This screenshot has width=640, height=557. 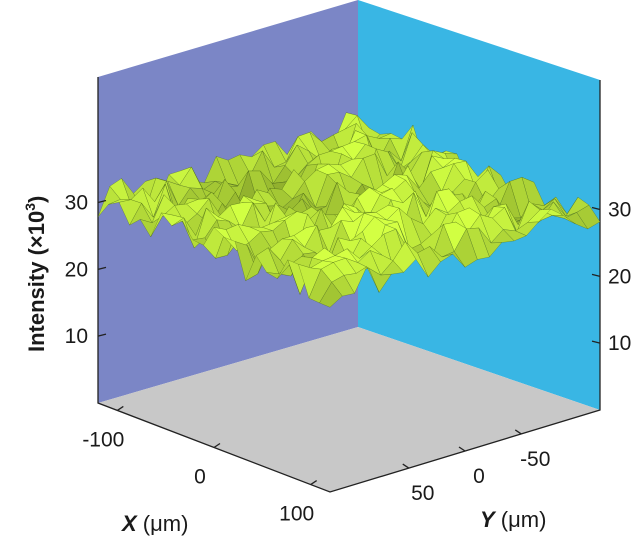 I want to click on z-tick-label-left: 10, so click(x=76, y=336).